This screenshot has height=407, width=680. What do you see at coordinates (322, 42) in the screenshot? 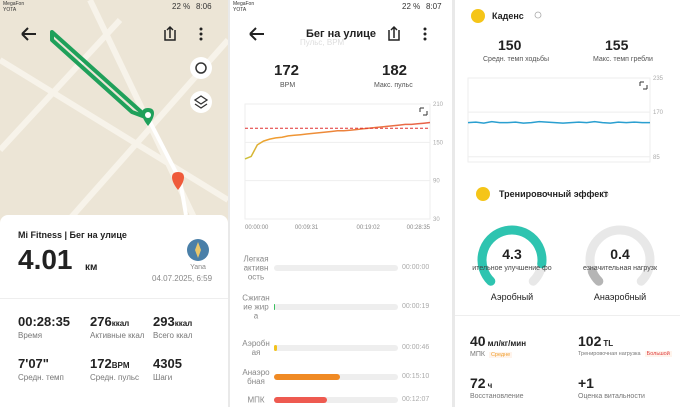
I see `faded-title: Пульс, BPM` at bounding box center [322, 42].